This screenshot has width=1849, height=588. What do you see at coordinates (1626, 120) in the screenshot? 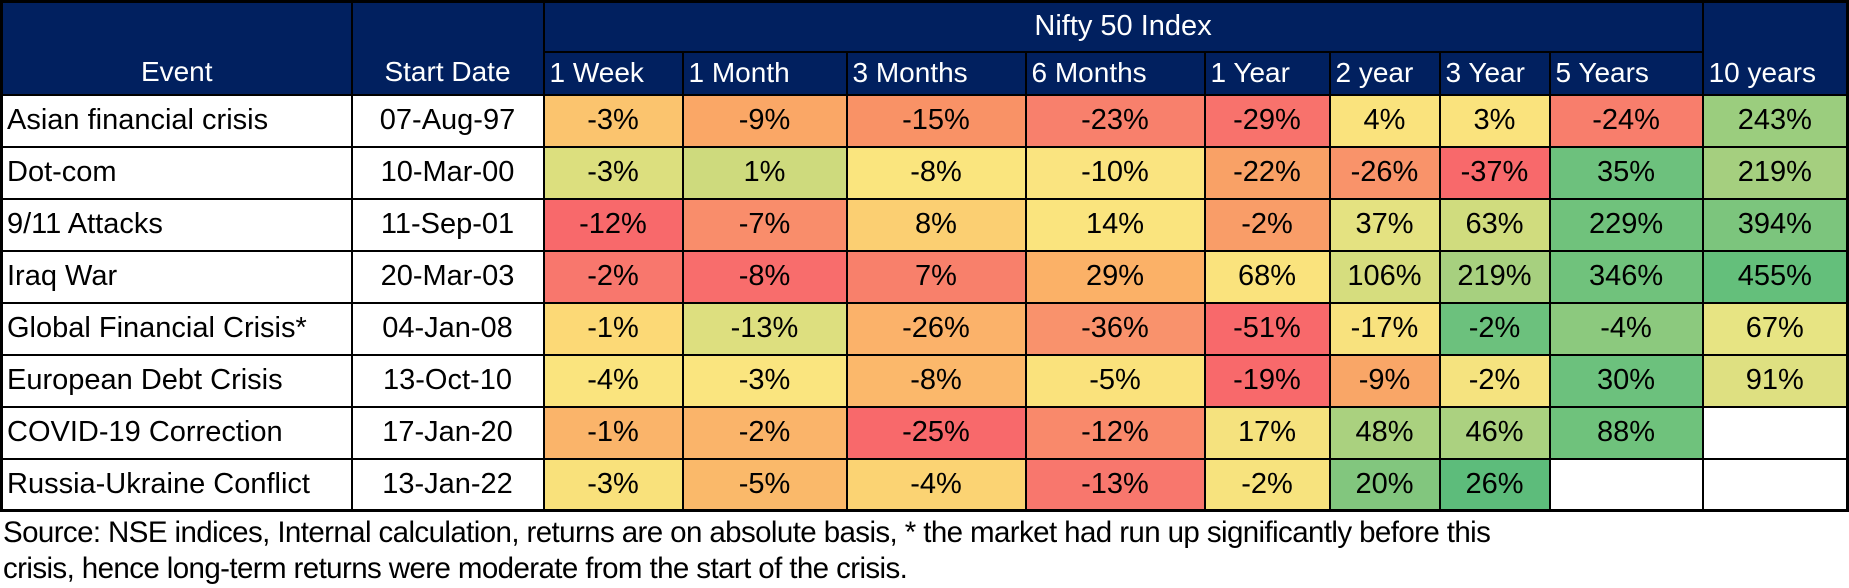
I see `return-cell: -24%` at bounding box center [1626, 120].